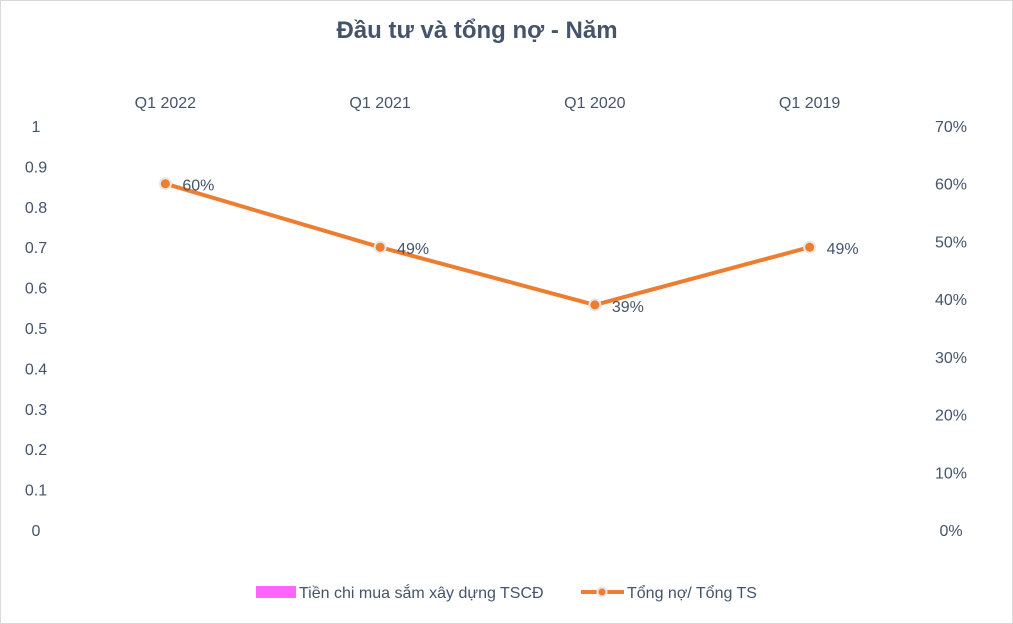 The width and height of the screenshot is (1013, 624). Describe the element at coordinates (36, 329) in the screenshot. I see `left-y-tick-label: 0.5` at that location.